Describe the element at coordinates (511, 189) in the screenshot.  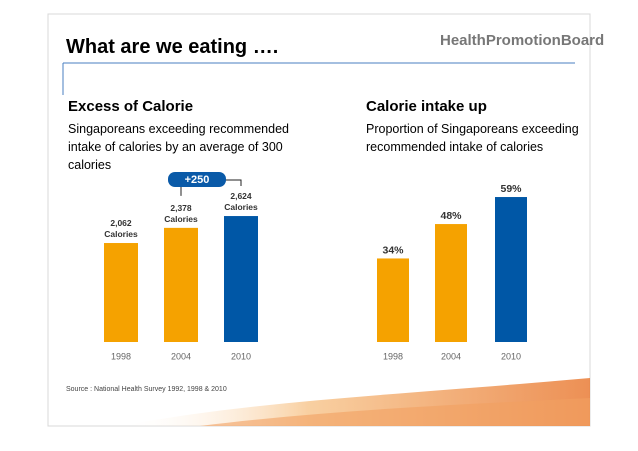
I see `value-label: 59%` at that location.